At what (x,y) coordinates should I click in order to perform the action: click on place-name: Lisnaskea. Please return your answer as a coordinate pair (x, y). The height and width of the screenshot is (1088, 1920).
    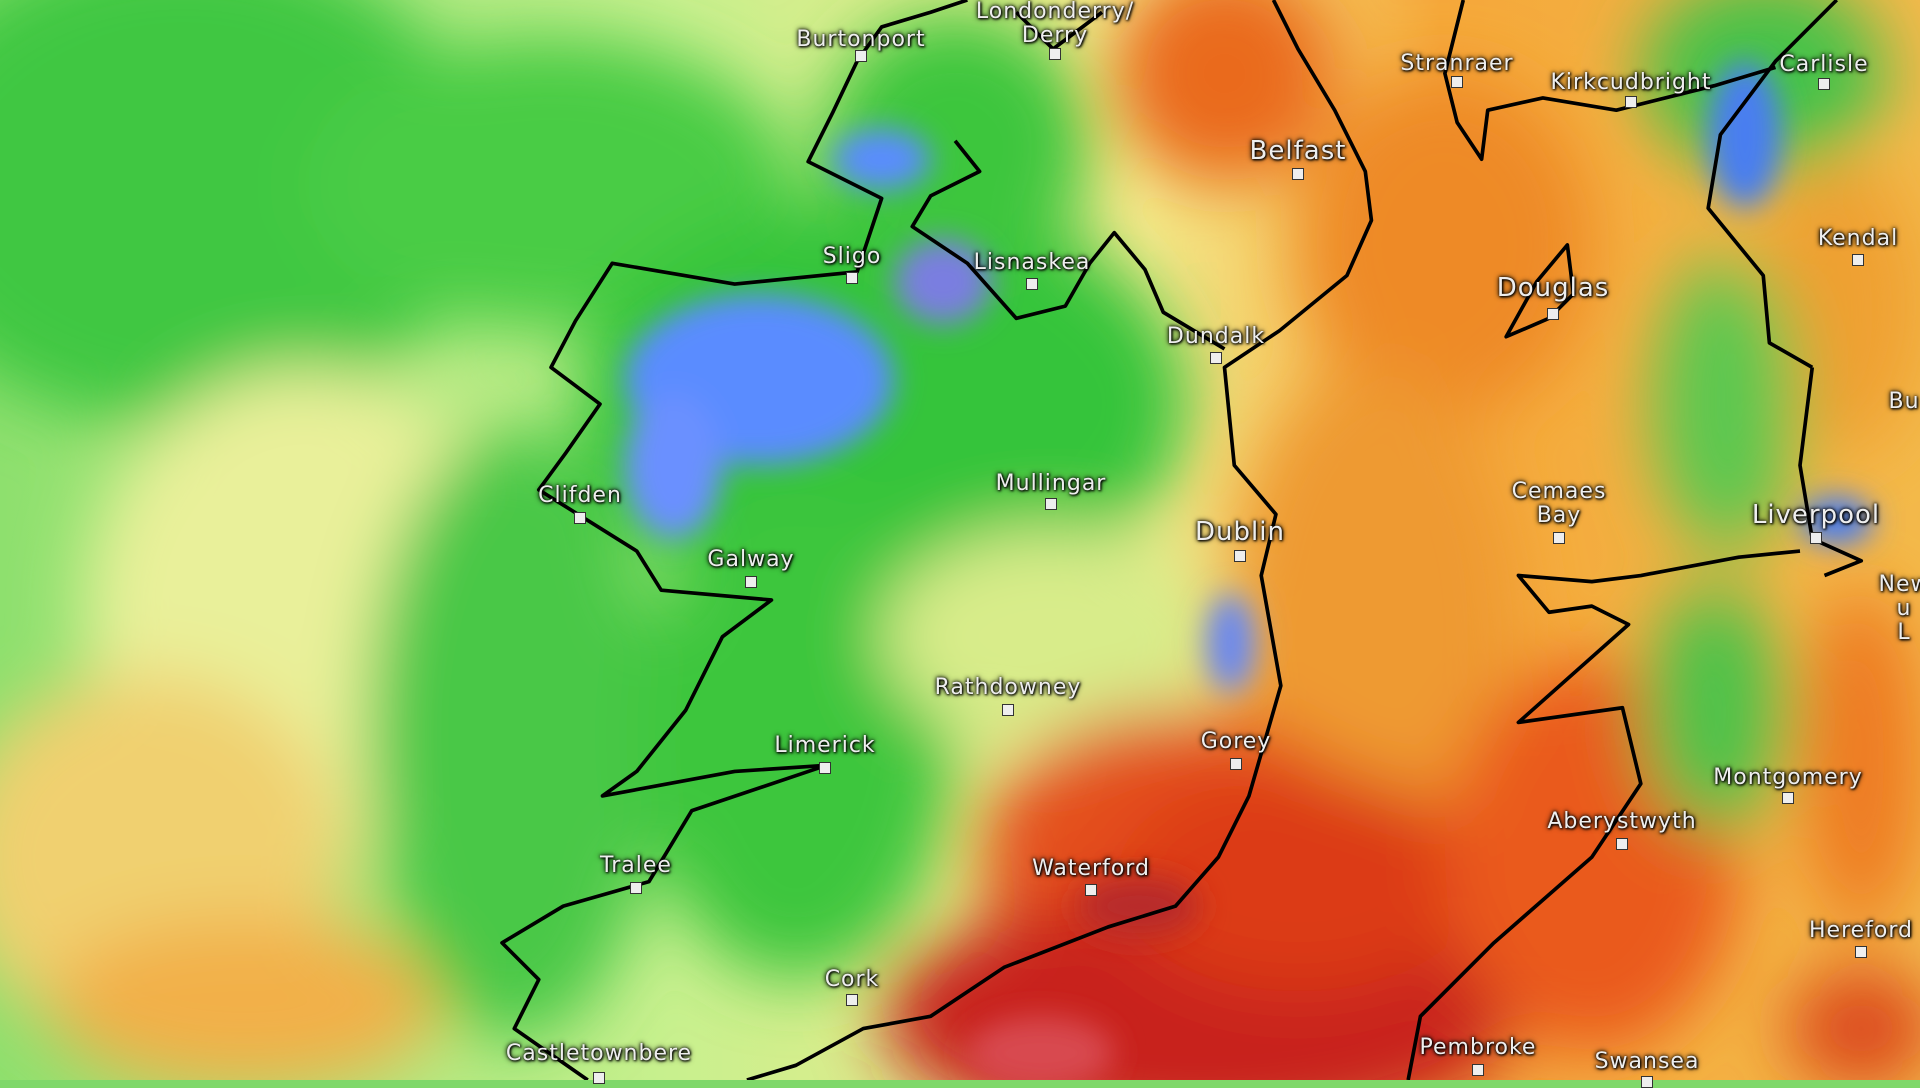
    Looking at the image, I should click on (1032, 263).